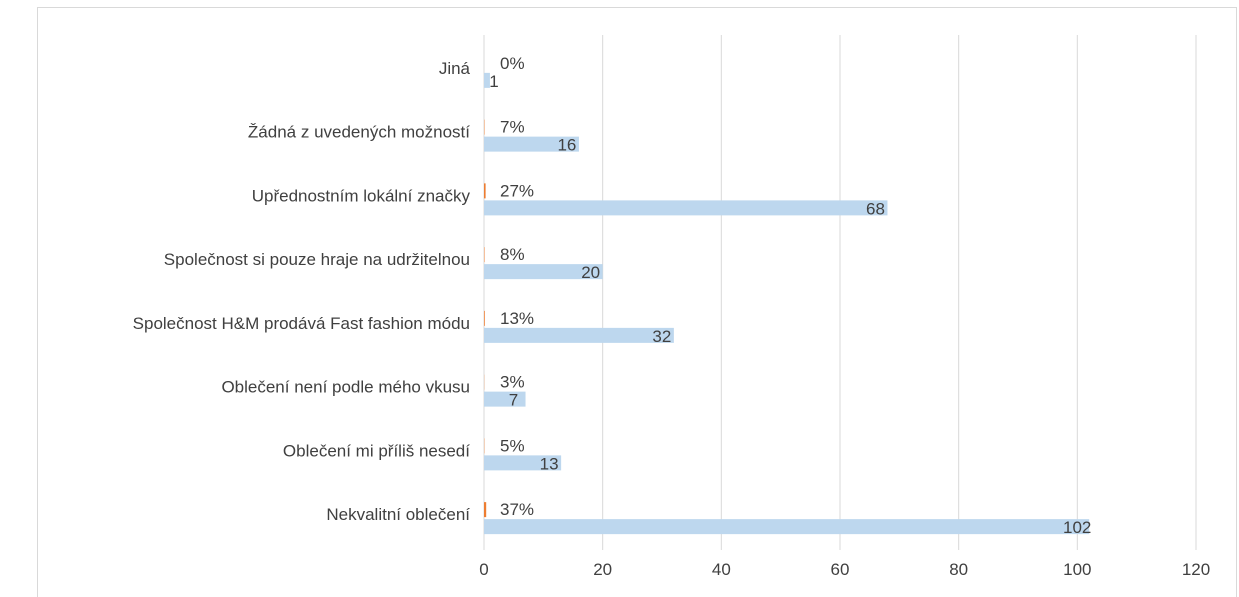 The width and height of the screenshot is (1239, 597). What do you see at coordinates (493, 81) in the screenshot?
I see `count-label: 1` at bounding box center [493, 81].